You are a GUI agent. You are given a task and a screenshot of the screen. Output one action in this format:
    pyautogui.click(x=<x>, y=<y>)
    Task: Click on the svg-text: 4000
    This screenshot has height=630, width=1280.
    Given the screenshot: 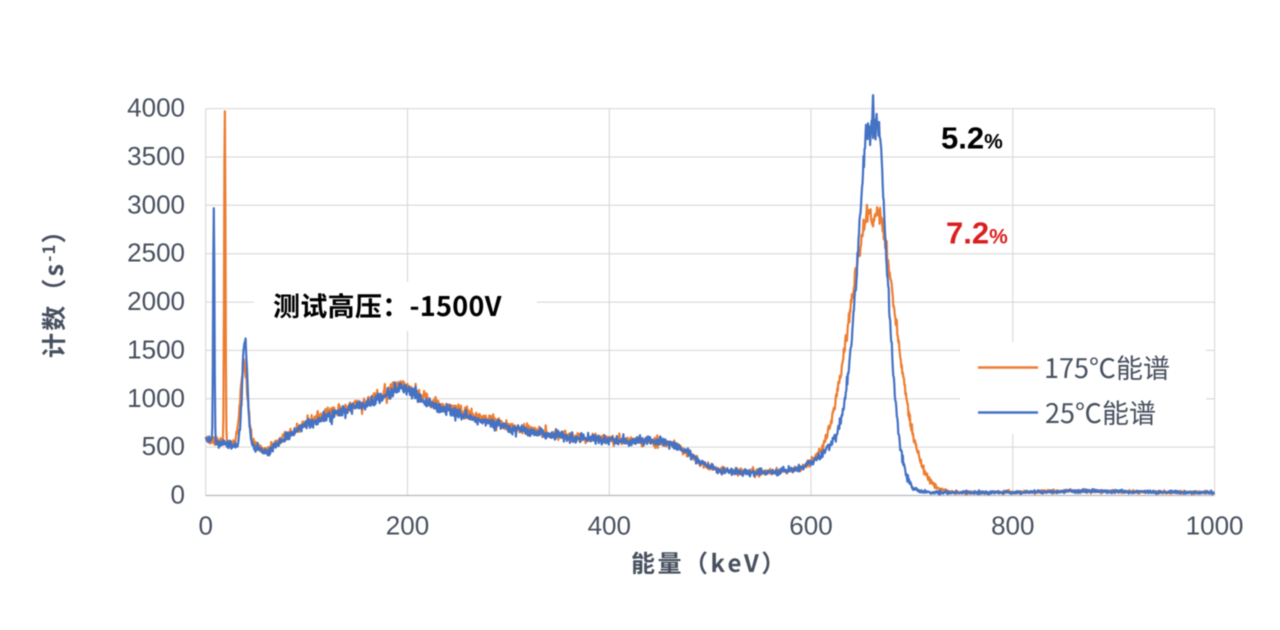 What is the action you would take?
    pyautogui.click(x=156, y=108)
    